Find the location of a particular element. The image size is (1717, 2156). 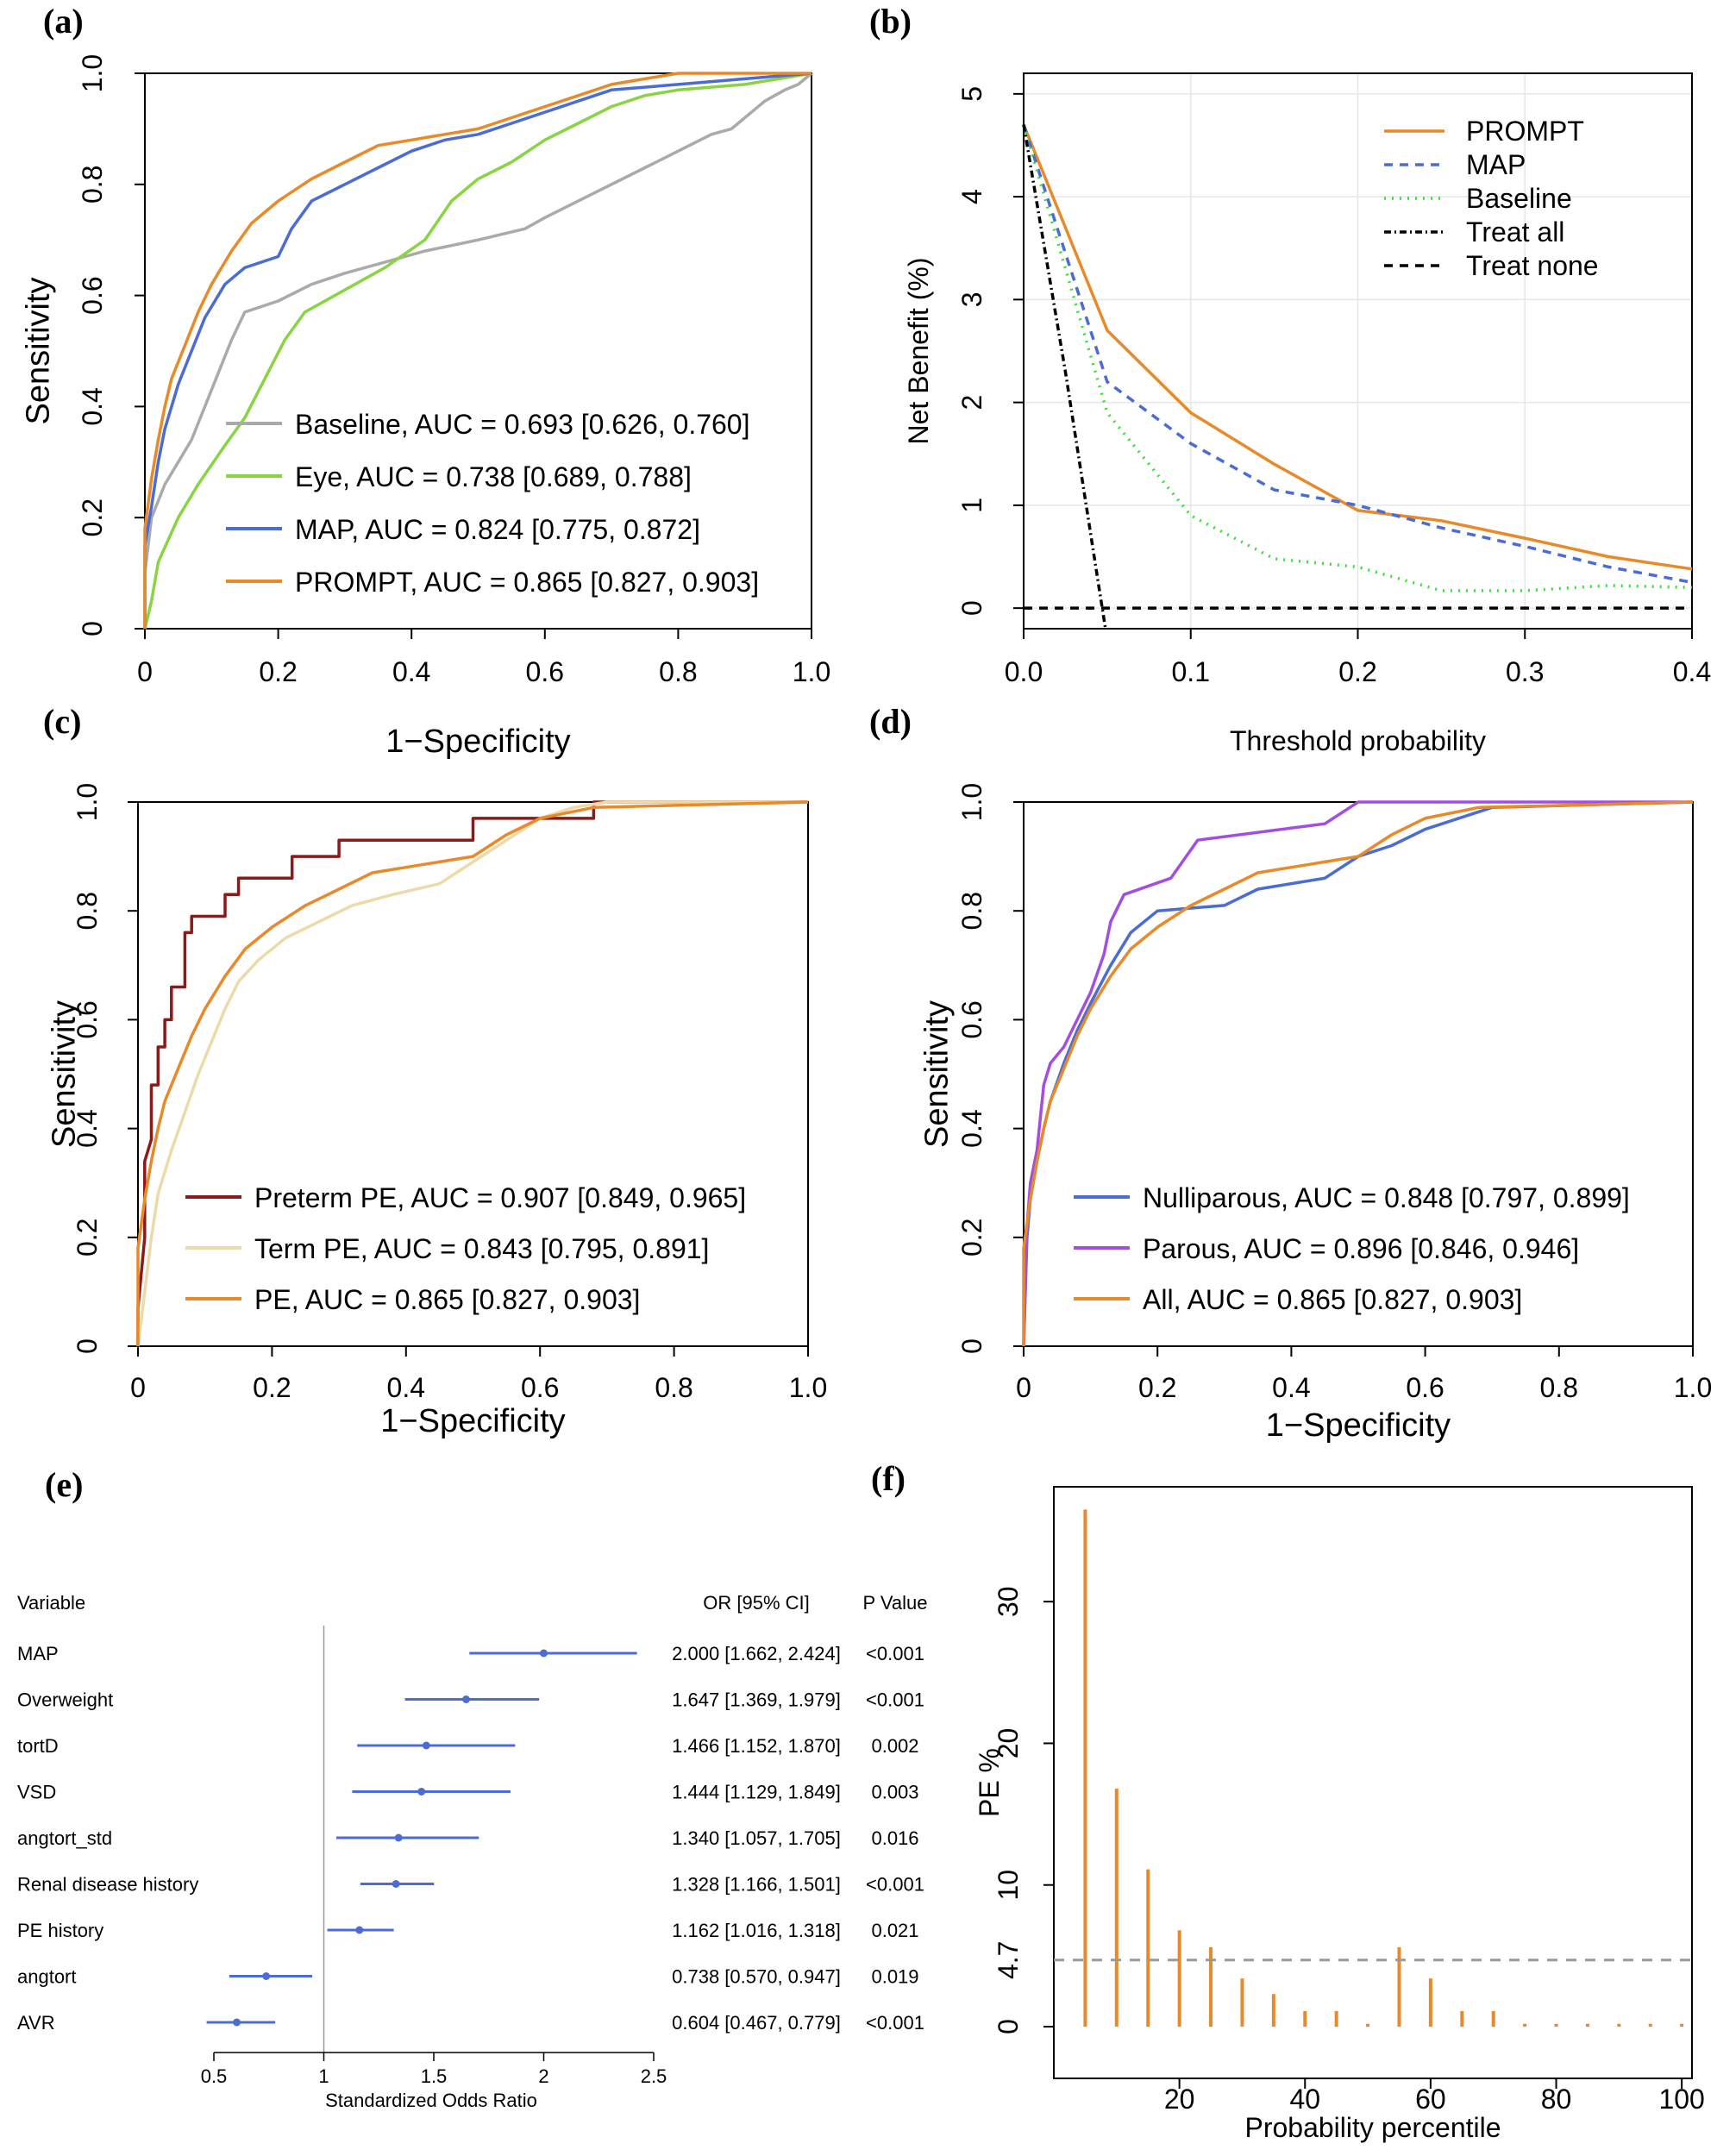

row-or: 0.738 [0.570, 0.947] is located at coordinates (756, 1977).